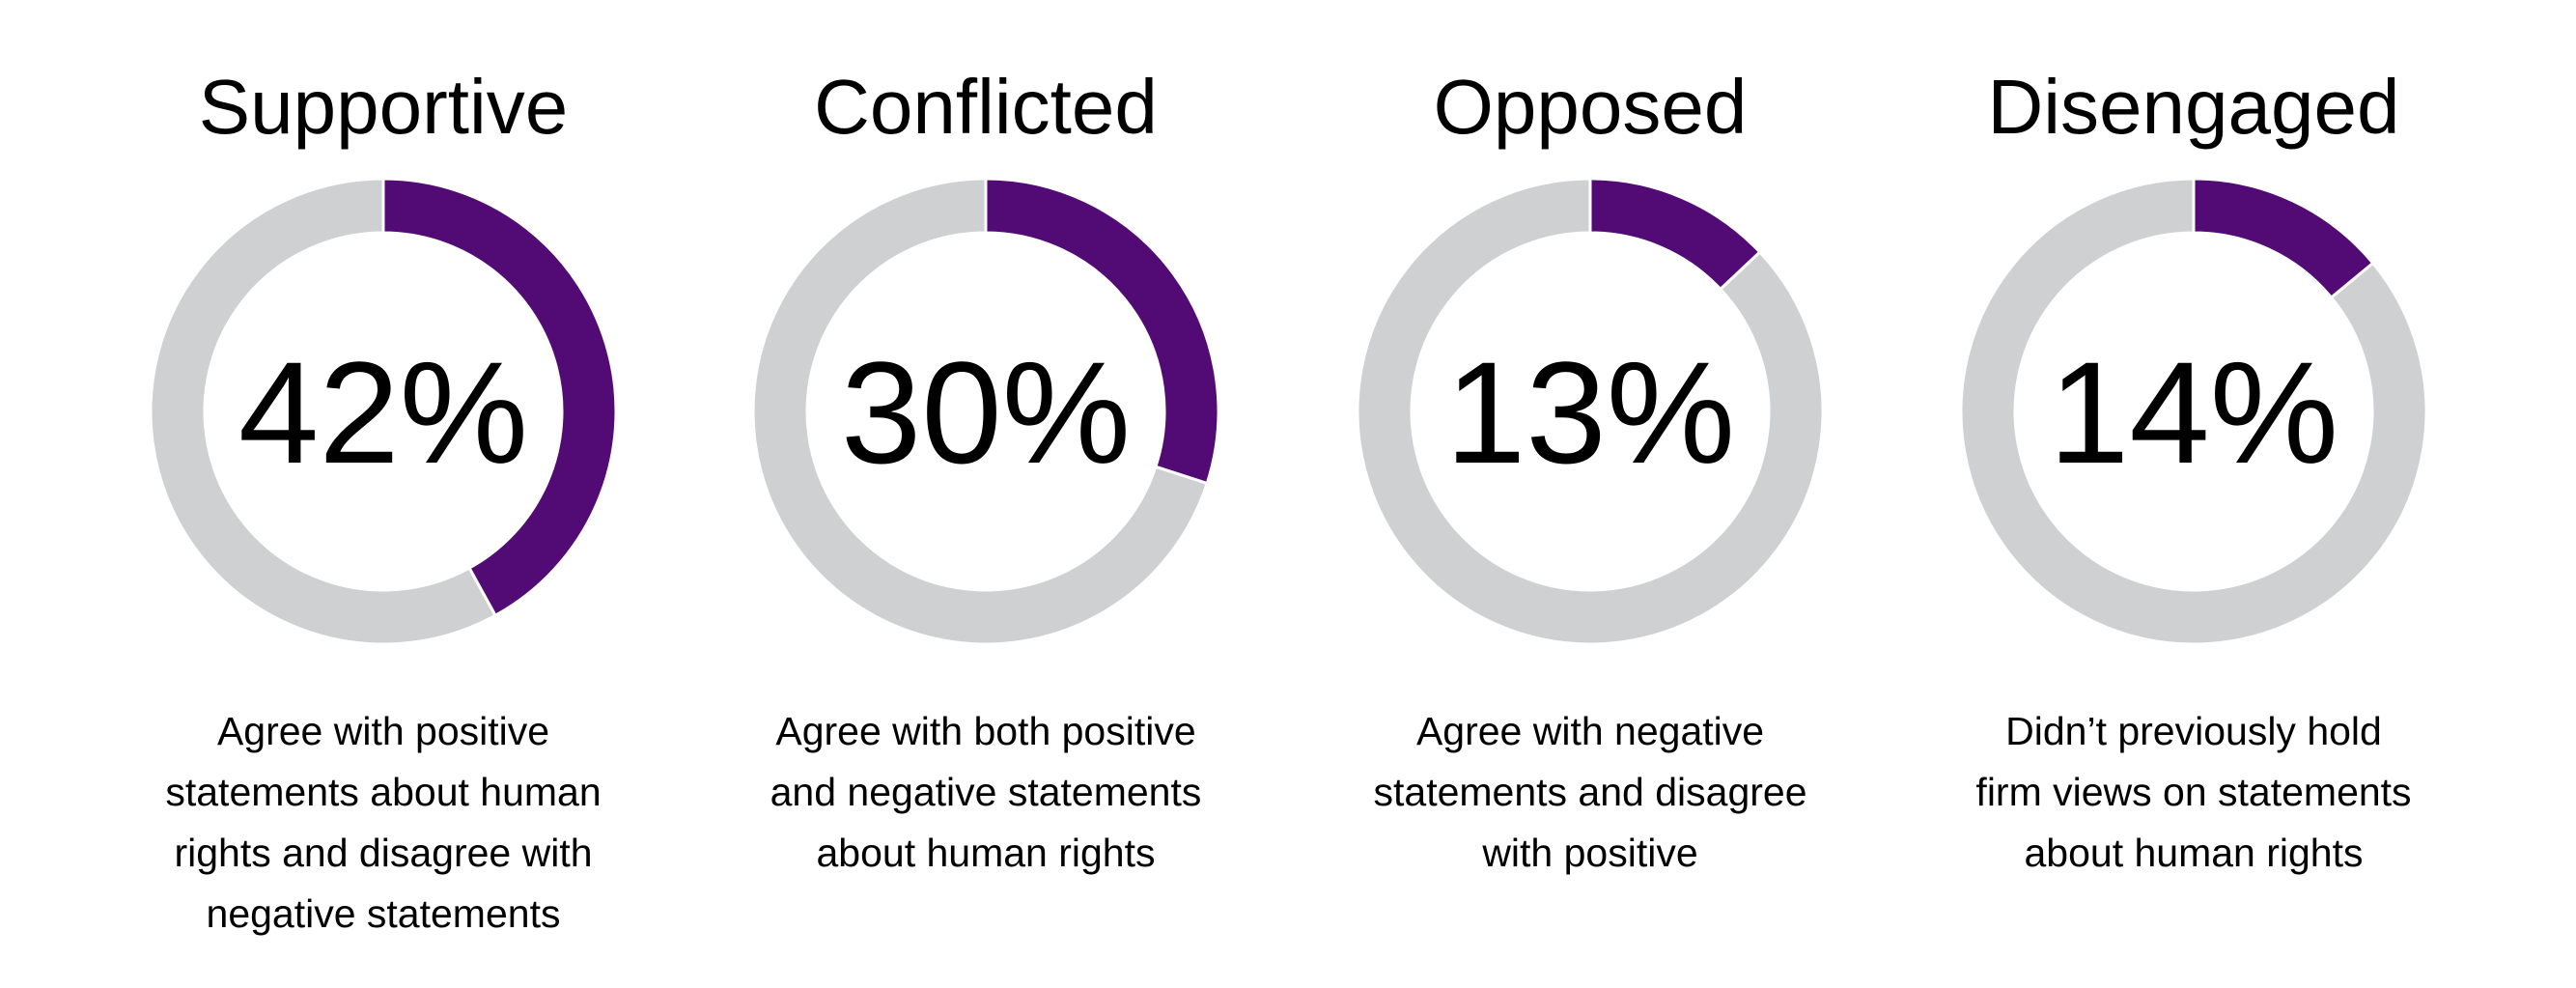 Image resolution: width=2576 pixels, height=988 pixels. What do you see at coordinates (1591, 792) in the screenshot?
I see `description-line: statements and disagree` at bounding box center [1591, 792].